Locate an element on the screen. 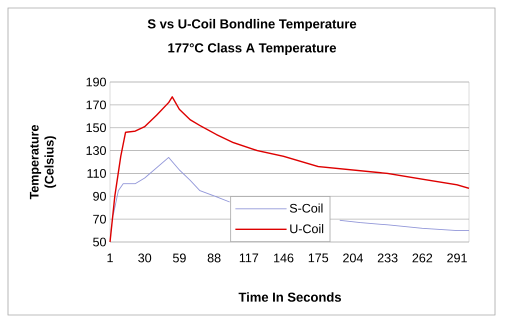 This screenshot has width=505, height=325. y-tick-label: 170 is located at coordinates (96, 105).